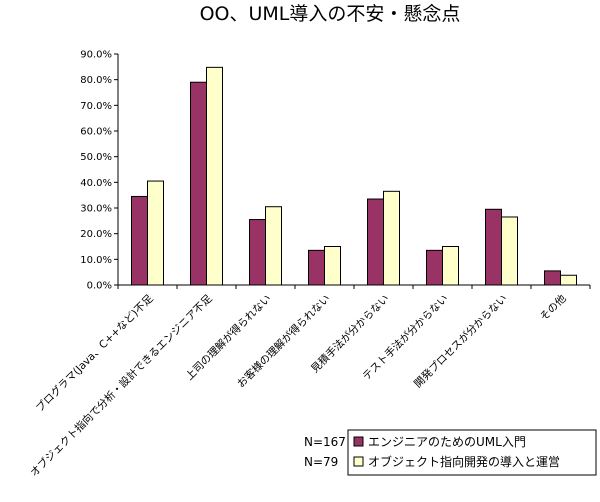 The width and height of the screenshot is (600, 502). Describe the element at coordinates (96, 80) in the screenshot. I see `y-tick-label: 80.0%` at that location.